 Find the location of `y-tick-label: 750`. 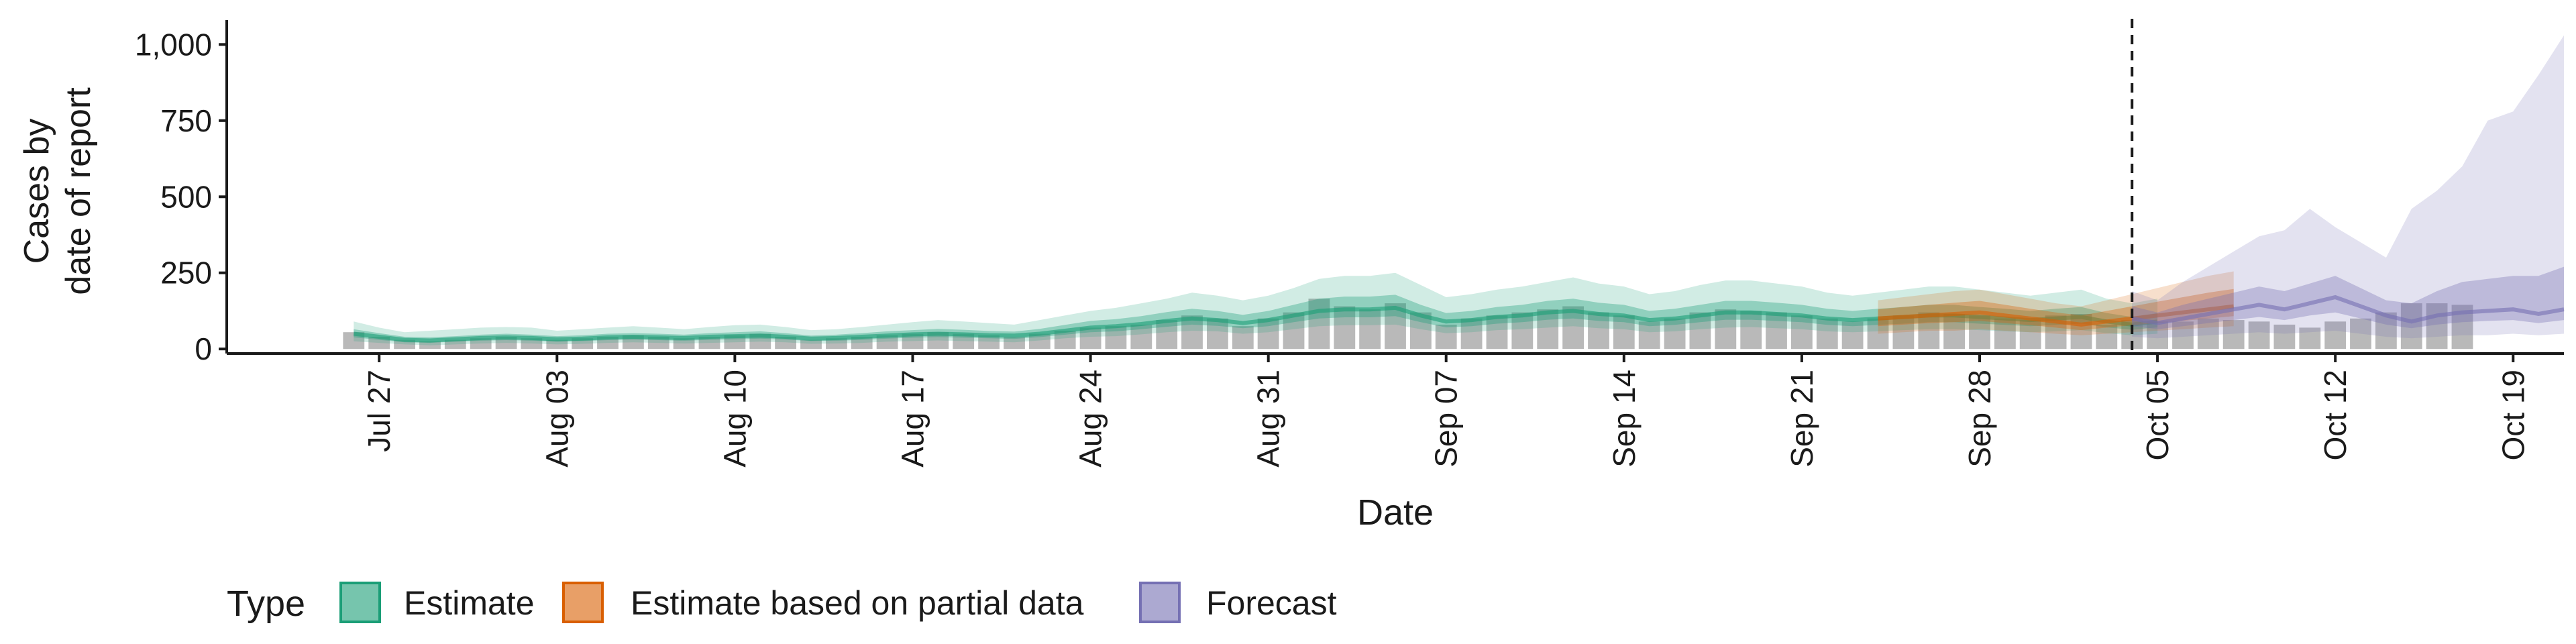

y-tick-label: 750 is located at coordinates (186, 120).